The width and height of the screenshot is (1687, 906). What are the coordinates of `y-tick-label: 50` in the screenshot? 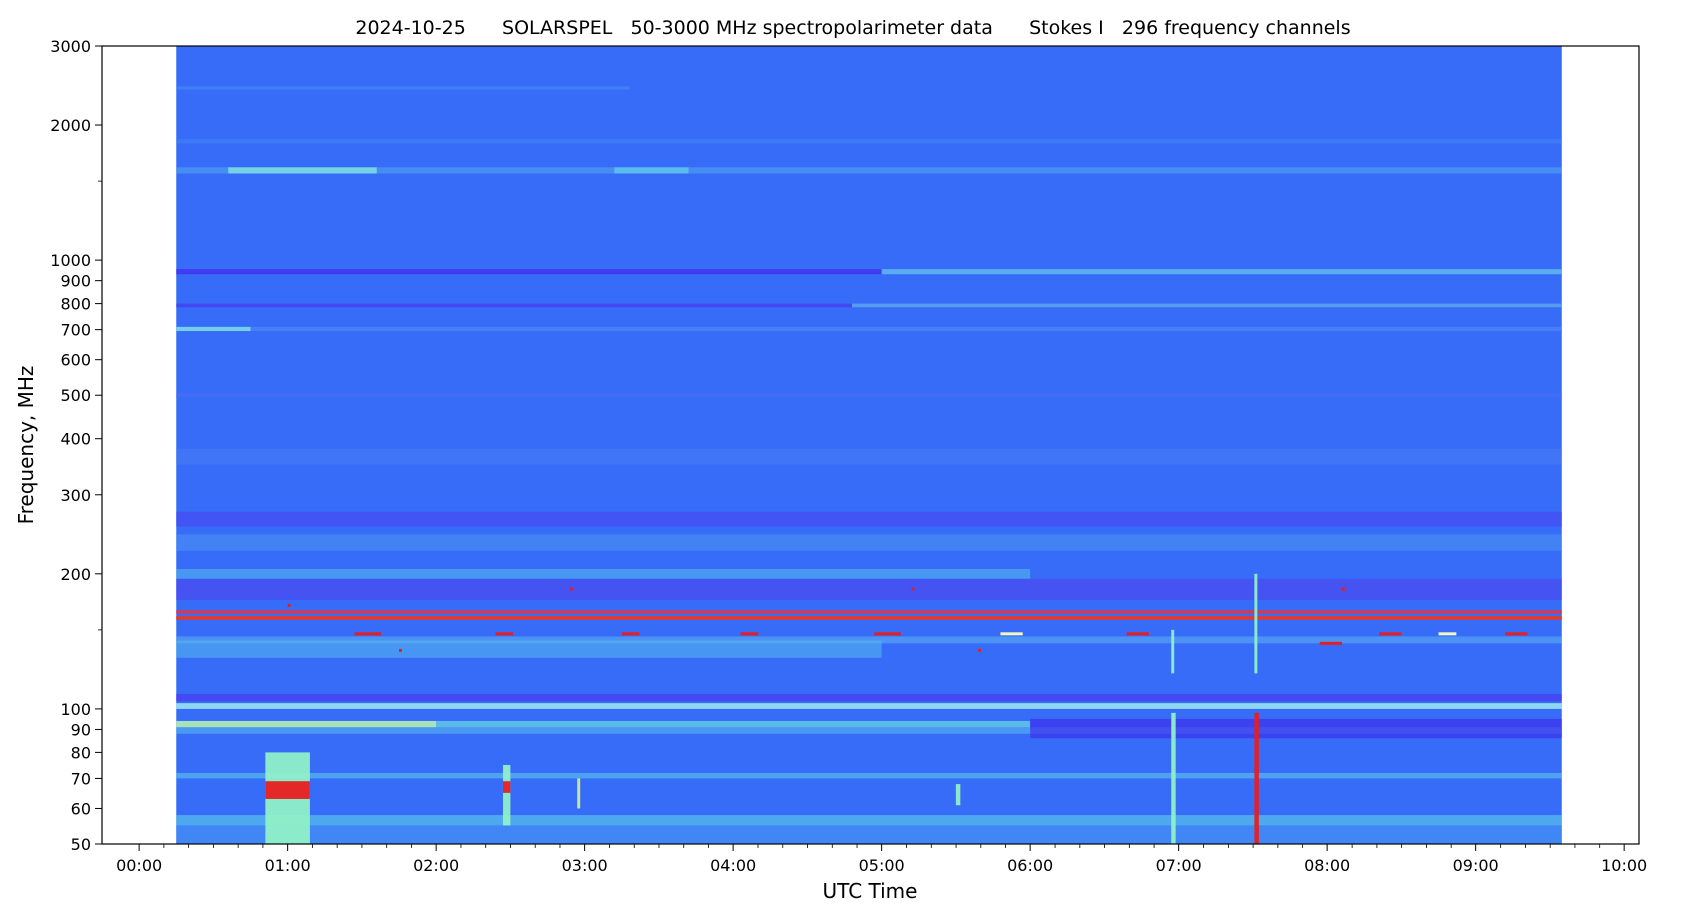 It's located at (81, 844).